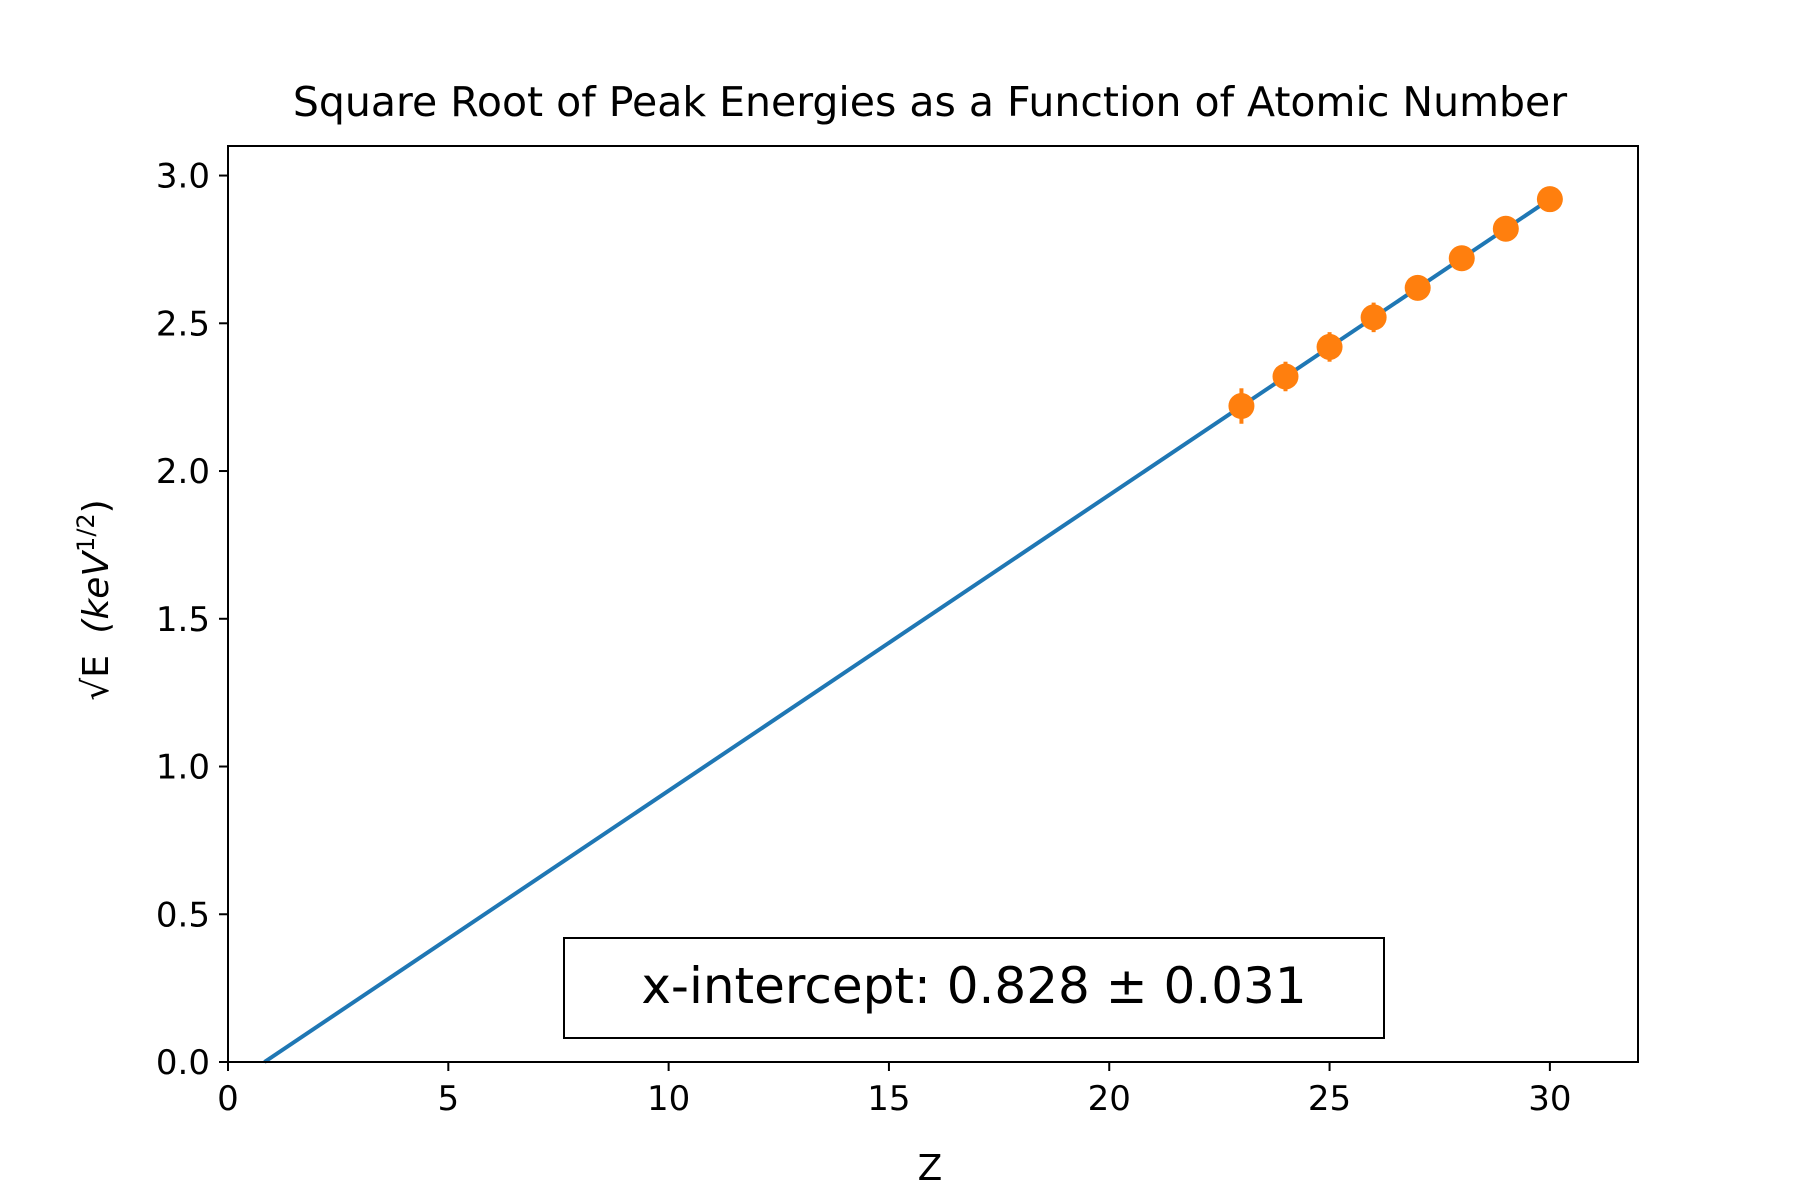  What do you see at coordinates (888, 1099) in the screenshot?
I see `x-tick-label: 15` at bounding box center [888, 1099].